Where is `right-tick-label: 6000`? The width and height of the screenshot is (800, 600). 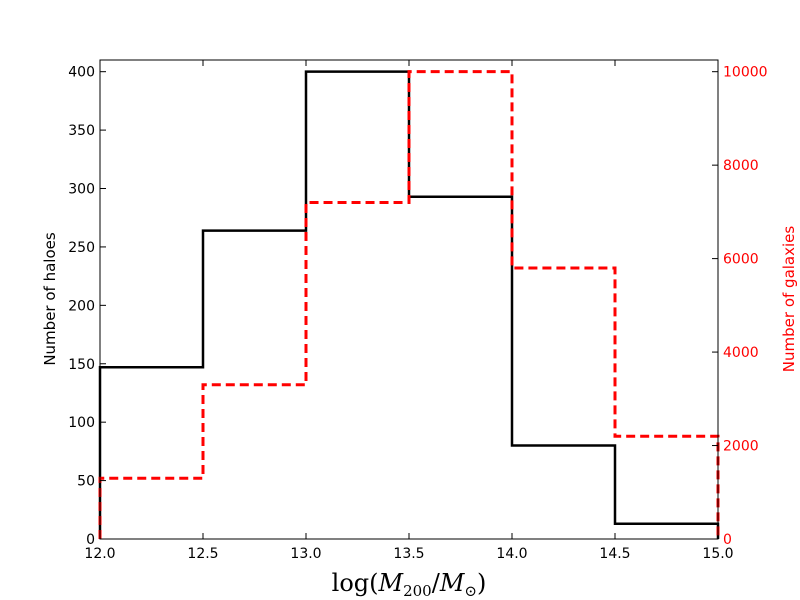
right-tick-label: 6000 is located at coordinates (741, 260).